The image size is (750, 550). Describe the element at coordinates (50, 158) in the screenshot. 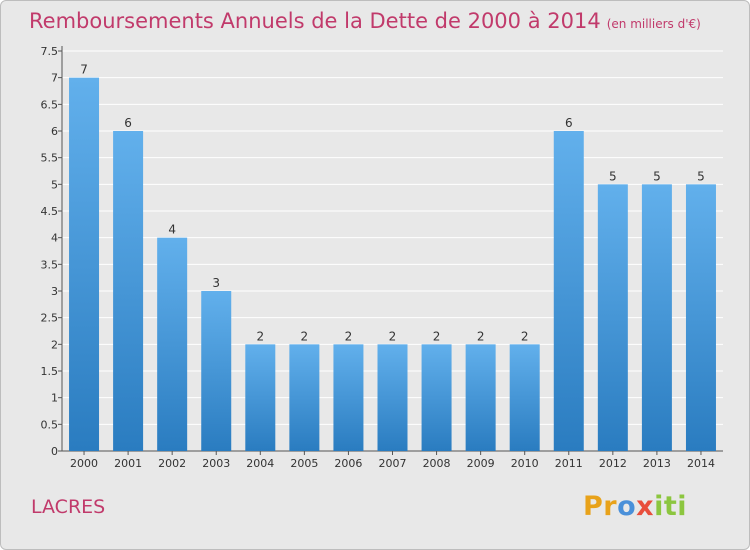

I see `y-tick-label: 5.5` at that location.